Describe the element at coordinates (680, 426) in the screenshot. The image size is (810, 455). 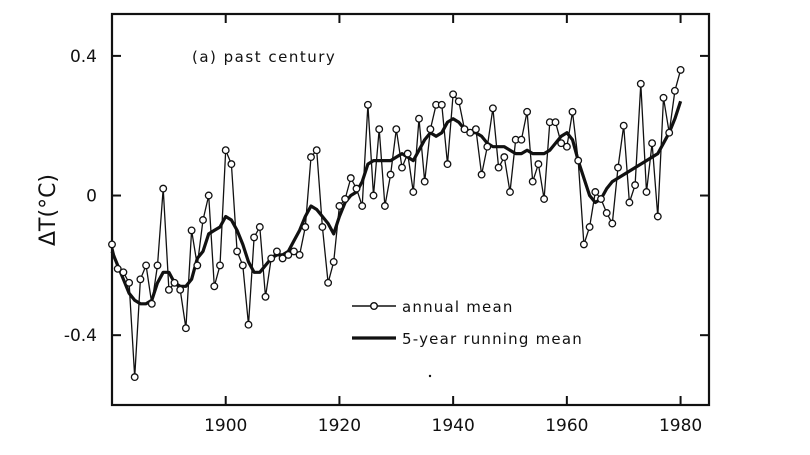
I see `x-tick-label: 1980` at that location.